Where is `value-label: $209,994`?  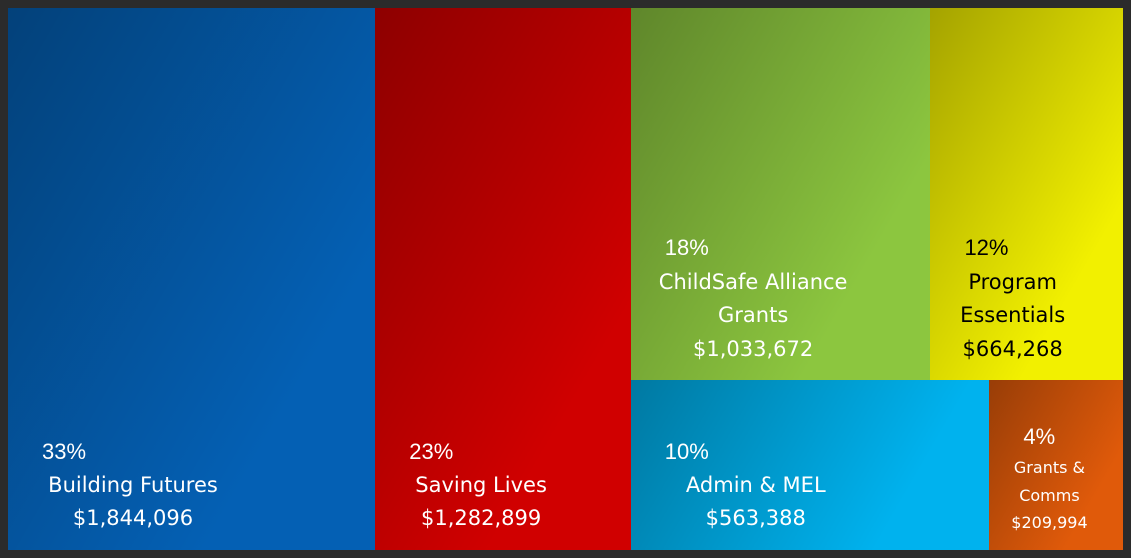
value-label: $209,994 is located at coordinates (1049, 522).